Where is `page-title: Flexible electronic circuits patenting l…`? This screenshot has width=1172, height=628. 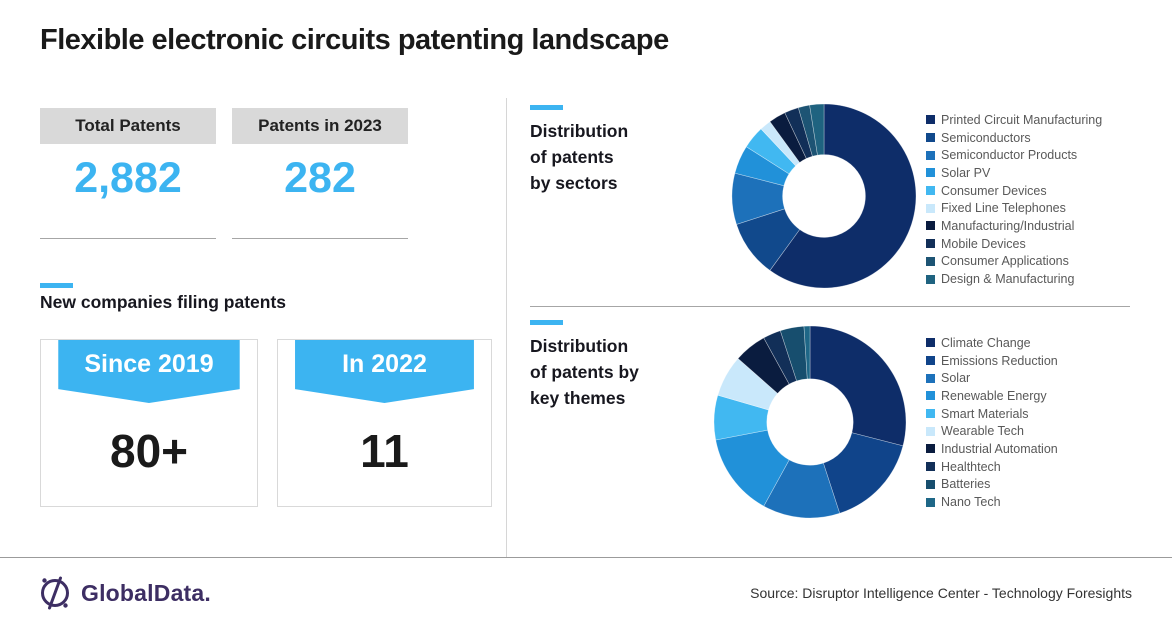 page-title: Flexible electronic circuits patenting l… is located at coordinates (354, 40).